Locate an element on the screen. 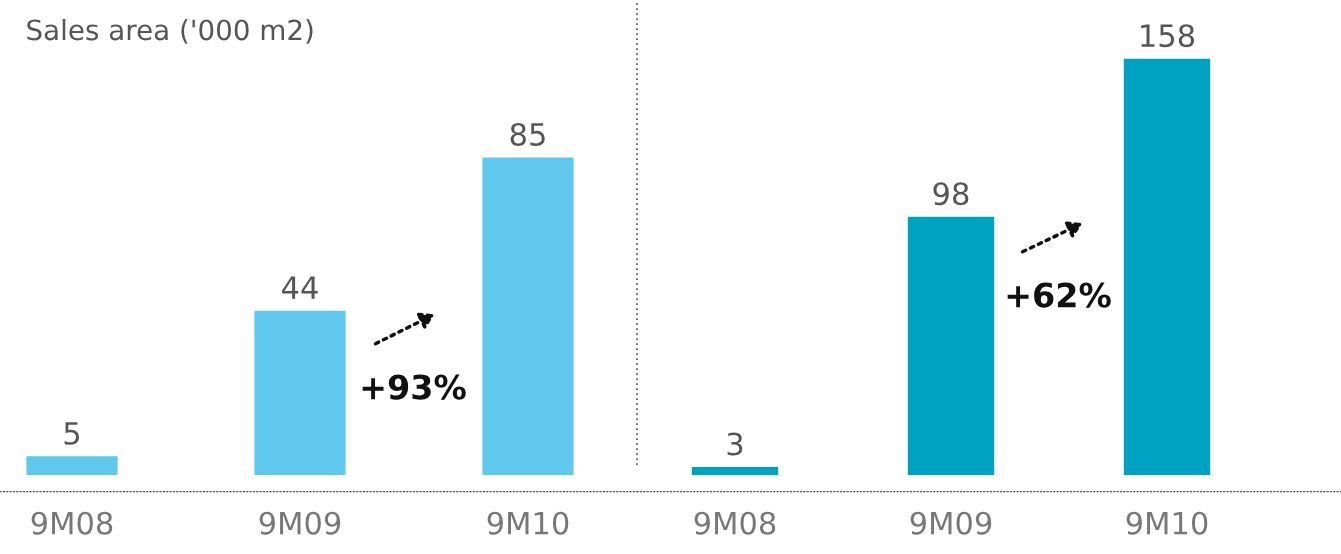  data-label: 158 is located at coordinates (1168, 36).